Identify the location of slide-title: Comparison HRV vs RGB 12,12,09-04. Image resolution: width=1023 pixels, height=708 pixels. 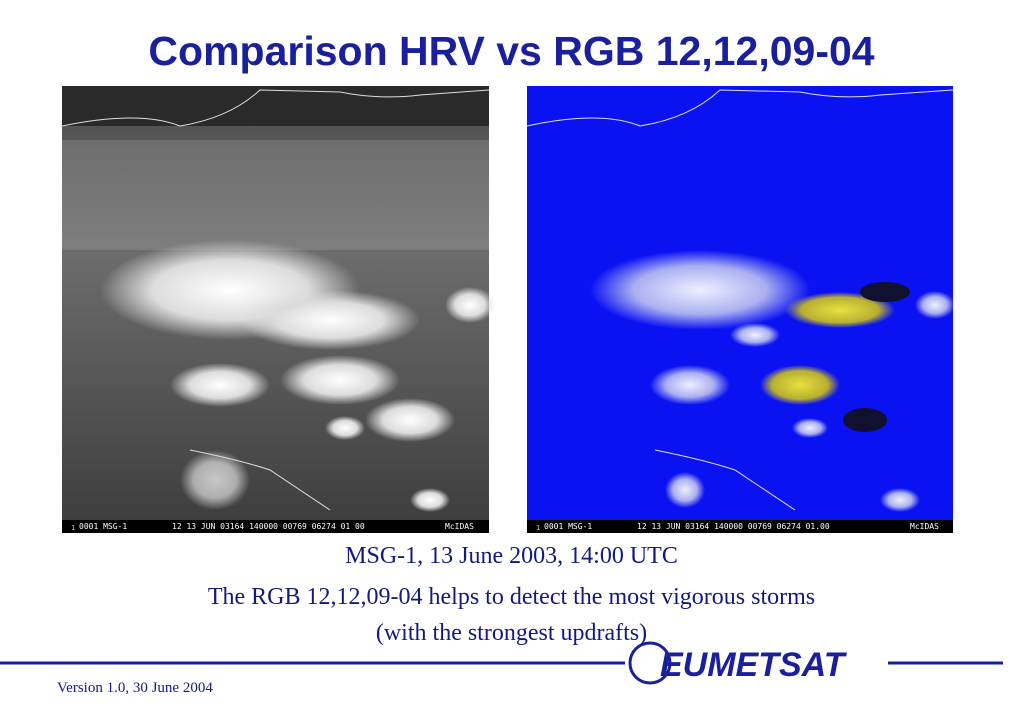
(511, 51).